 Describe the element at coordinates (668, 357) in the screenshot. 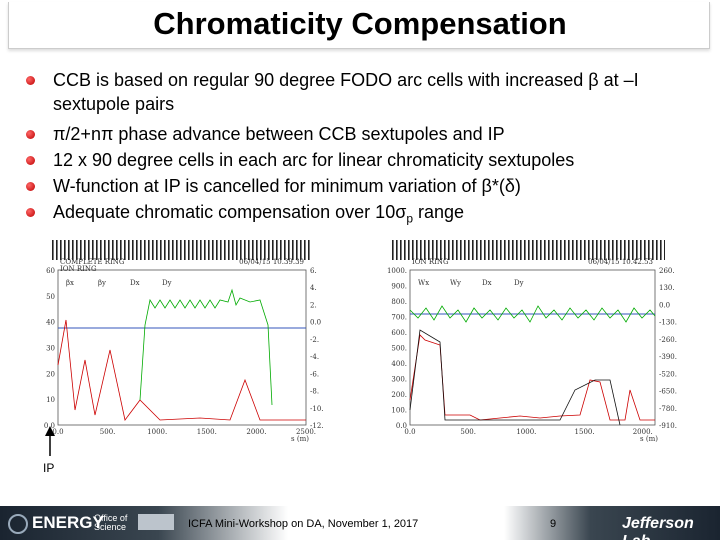

I see `y2-tick-label: -390.` at that location.